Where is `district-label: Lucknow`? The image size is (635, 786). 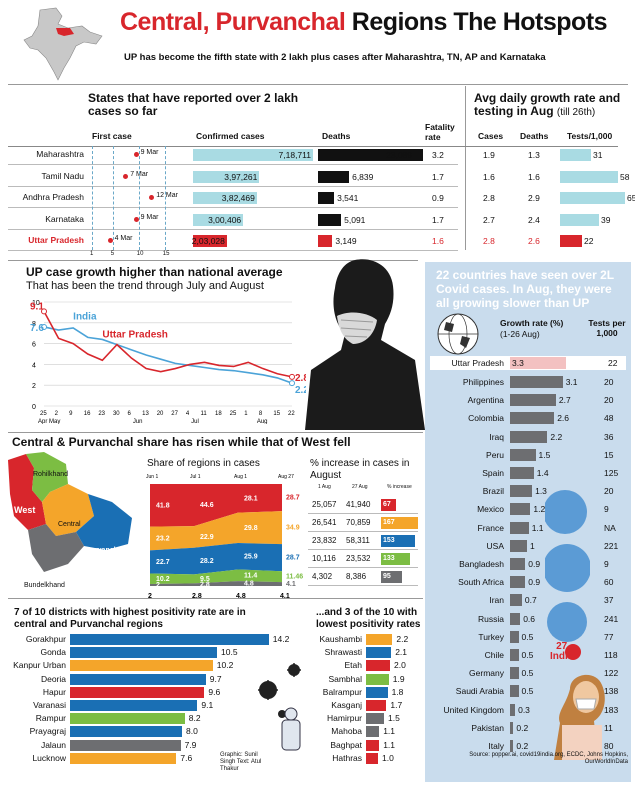
district-label: Lucknow is located at coordinates (49, 757).